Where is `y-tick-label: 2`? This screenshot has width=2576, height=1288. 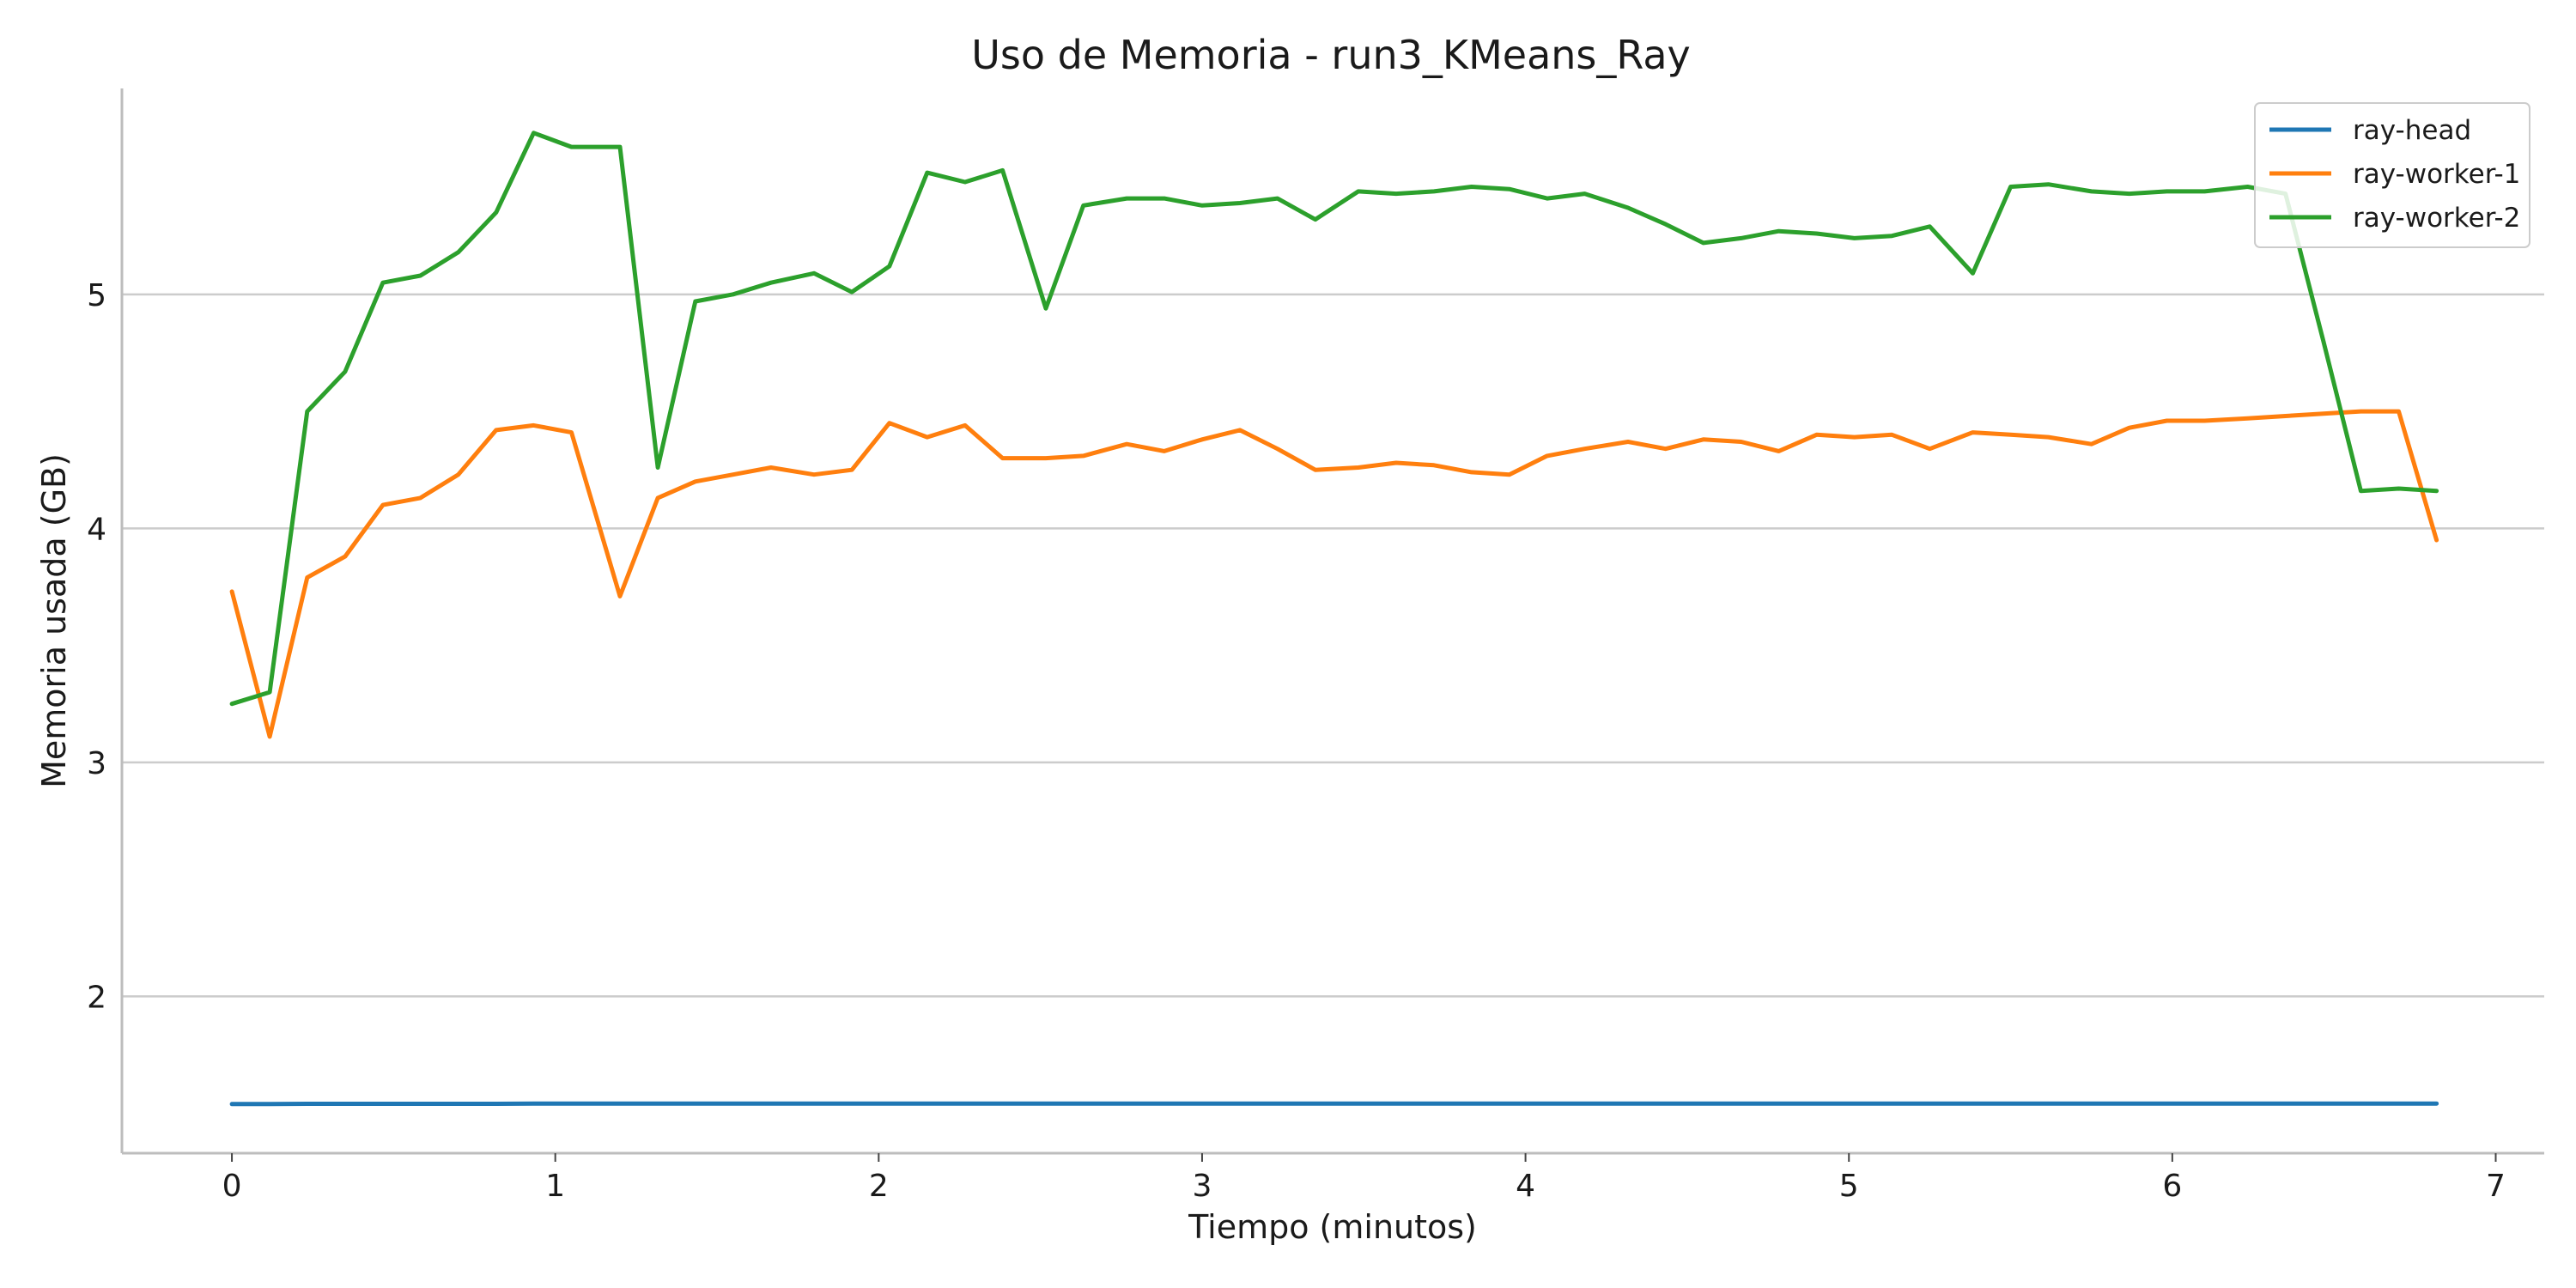
y-tick-label: 2 is located at coordinates (96, 998).